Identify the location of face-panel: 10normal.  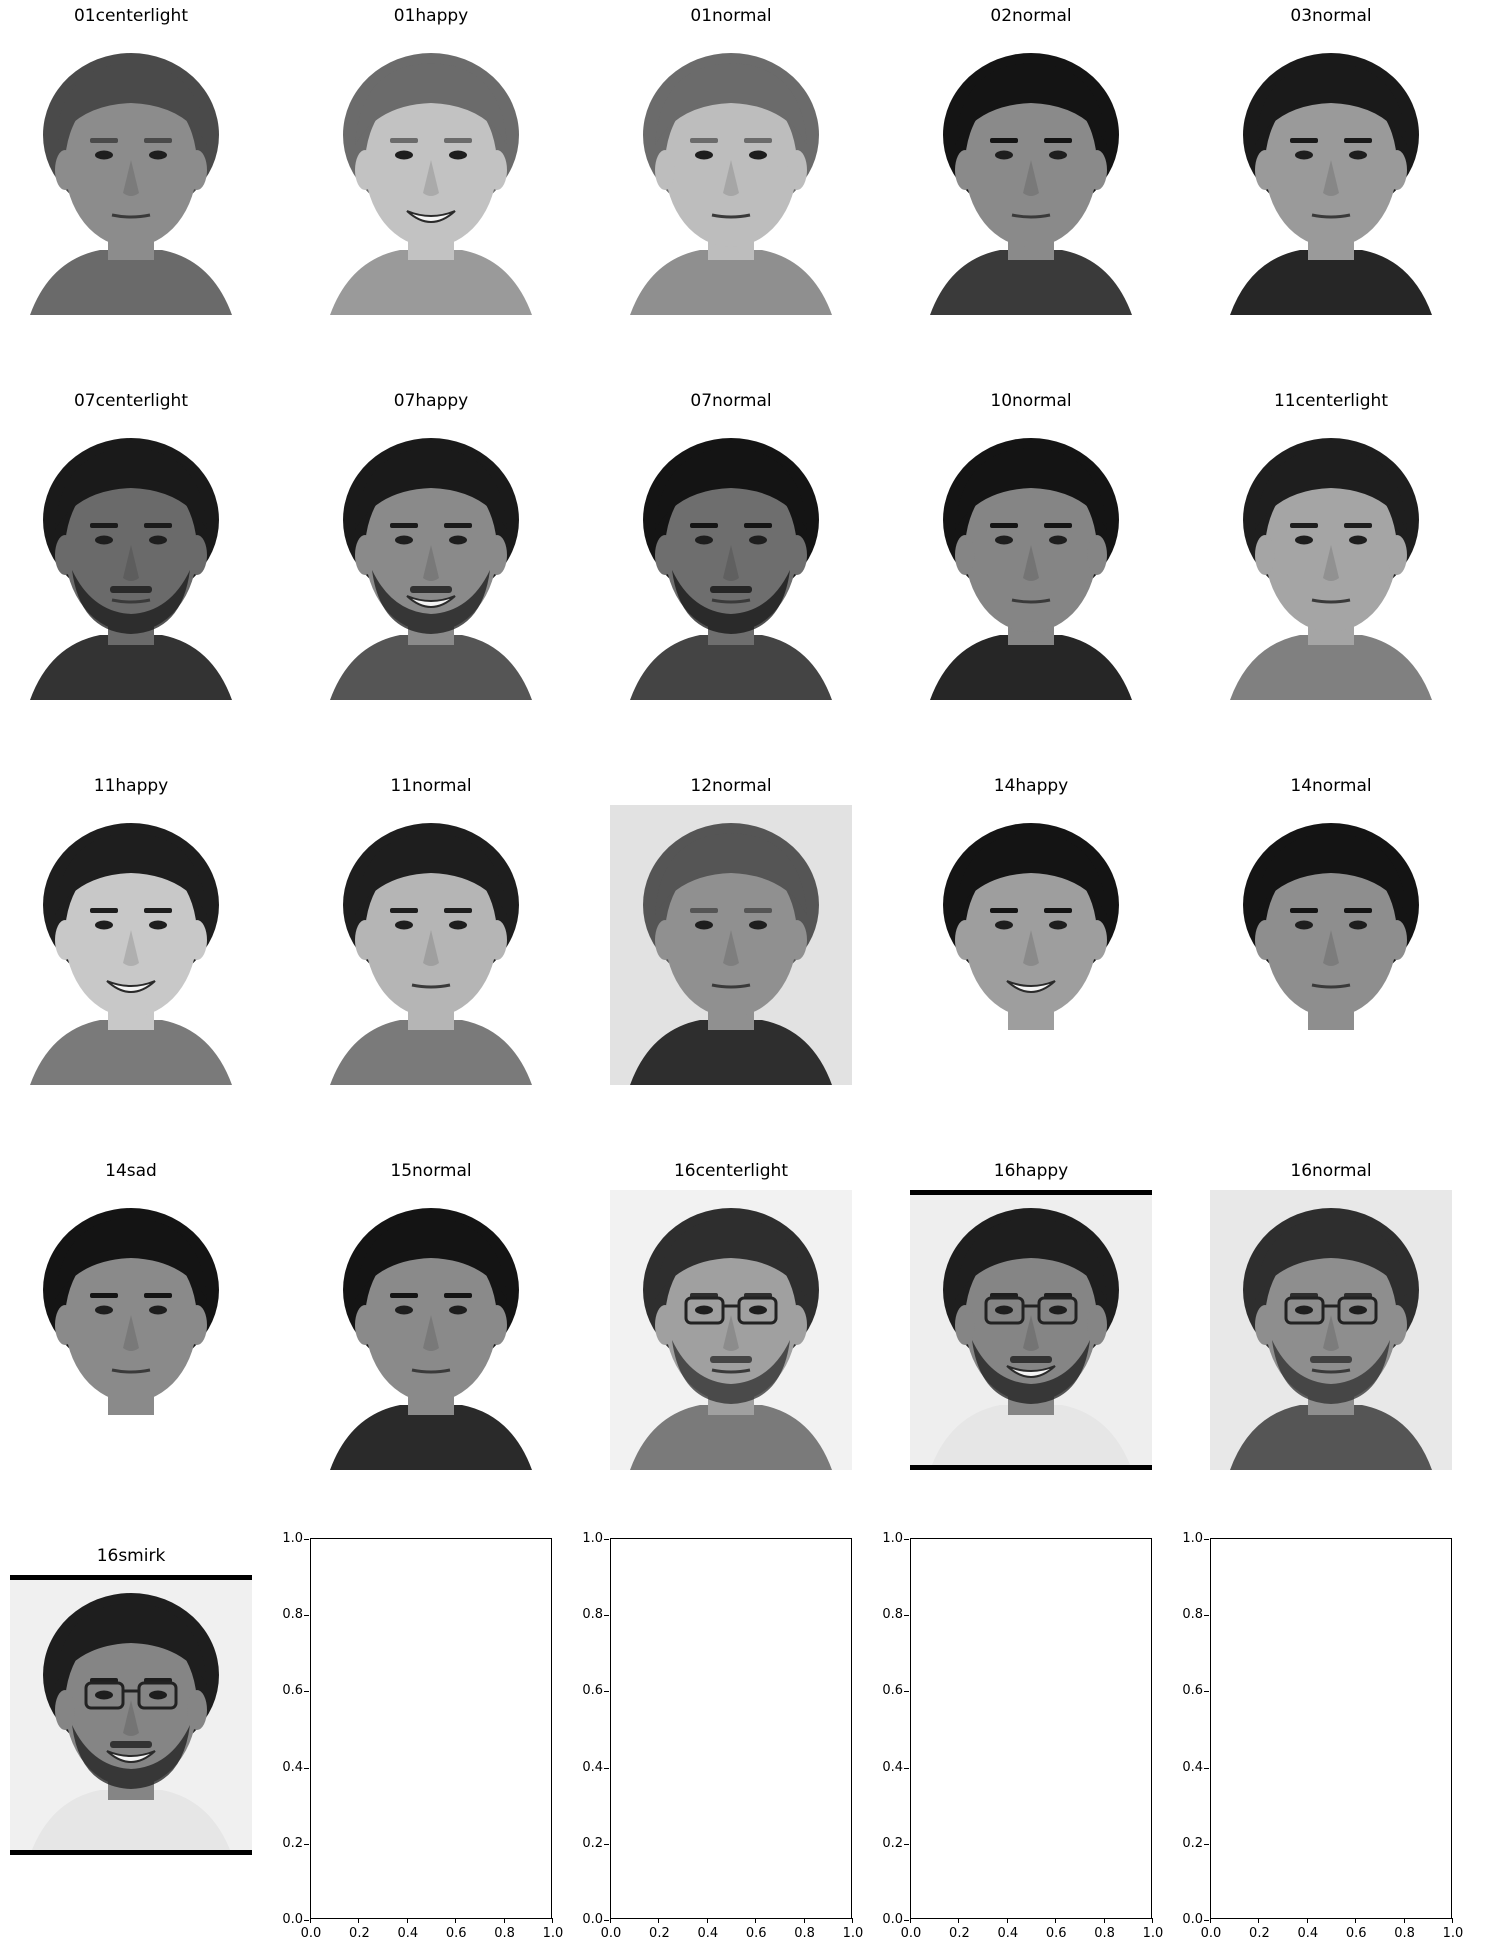
(1031, 545).